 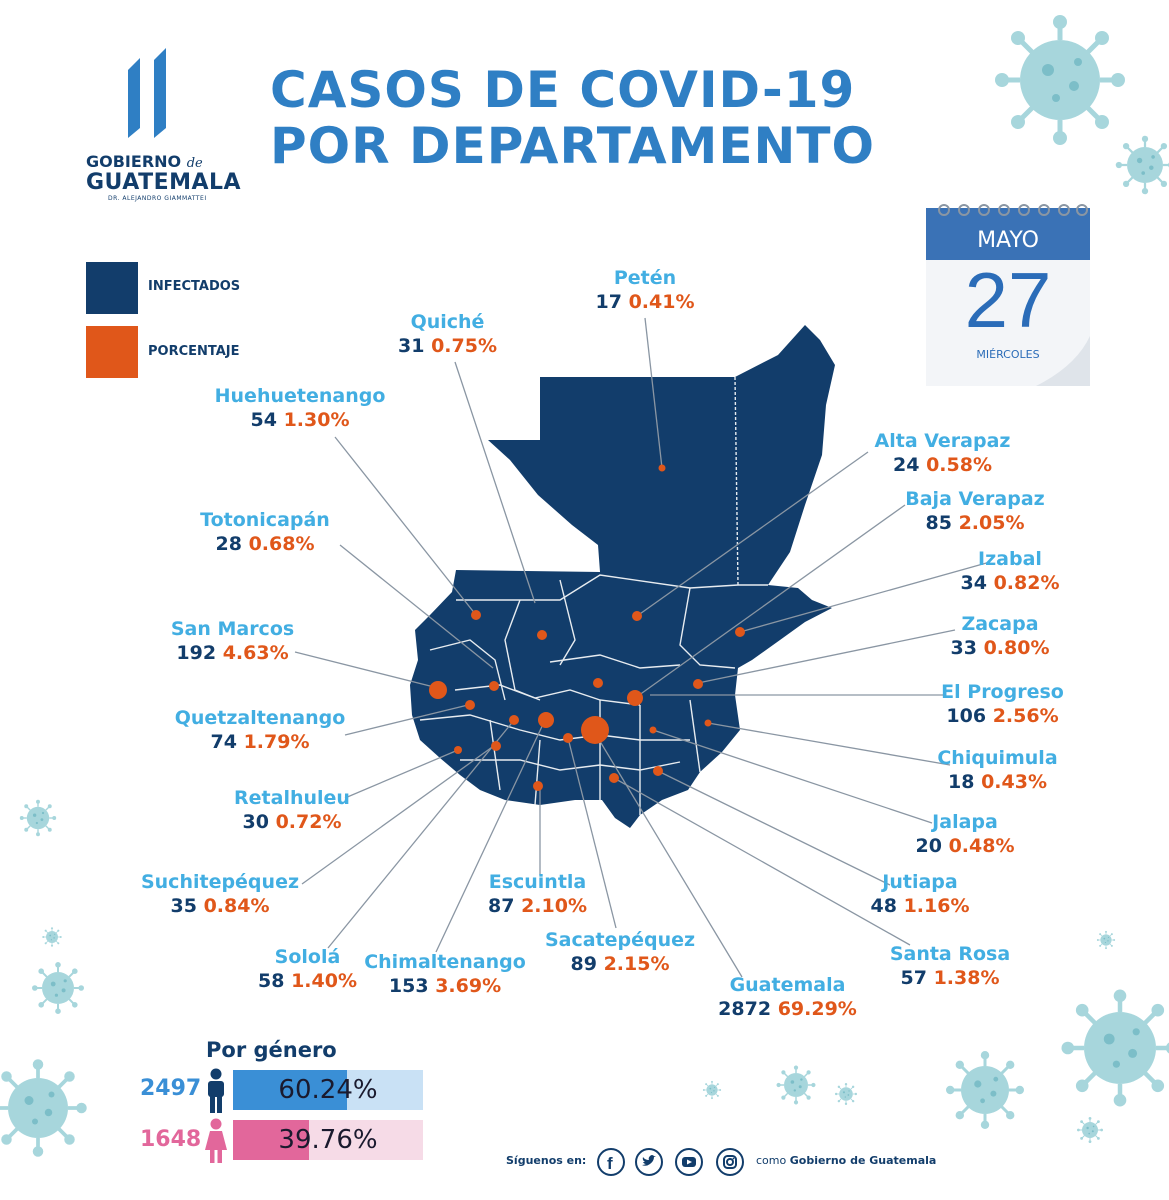 I want to click on bubble-suchitepequez, so click(x=496, y=746).